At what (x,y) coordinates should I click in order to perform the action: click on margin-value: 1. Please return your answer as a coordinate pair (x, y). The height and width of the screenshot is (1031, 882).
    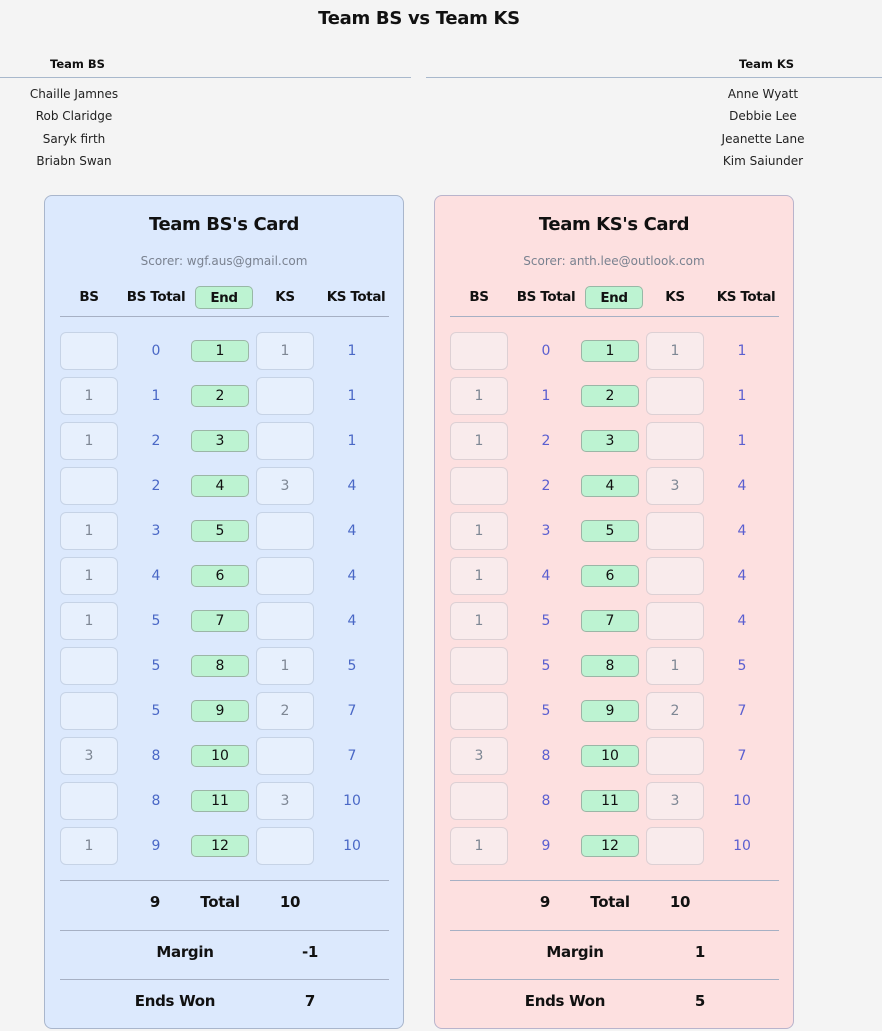
    Looking at the image, I should click on (700, 952).